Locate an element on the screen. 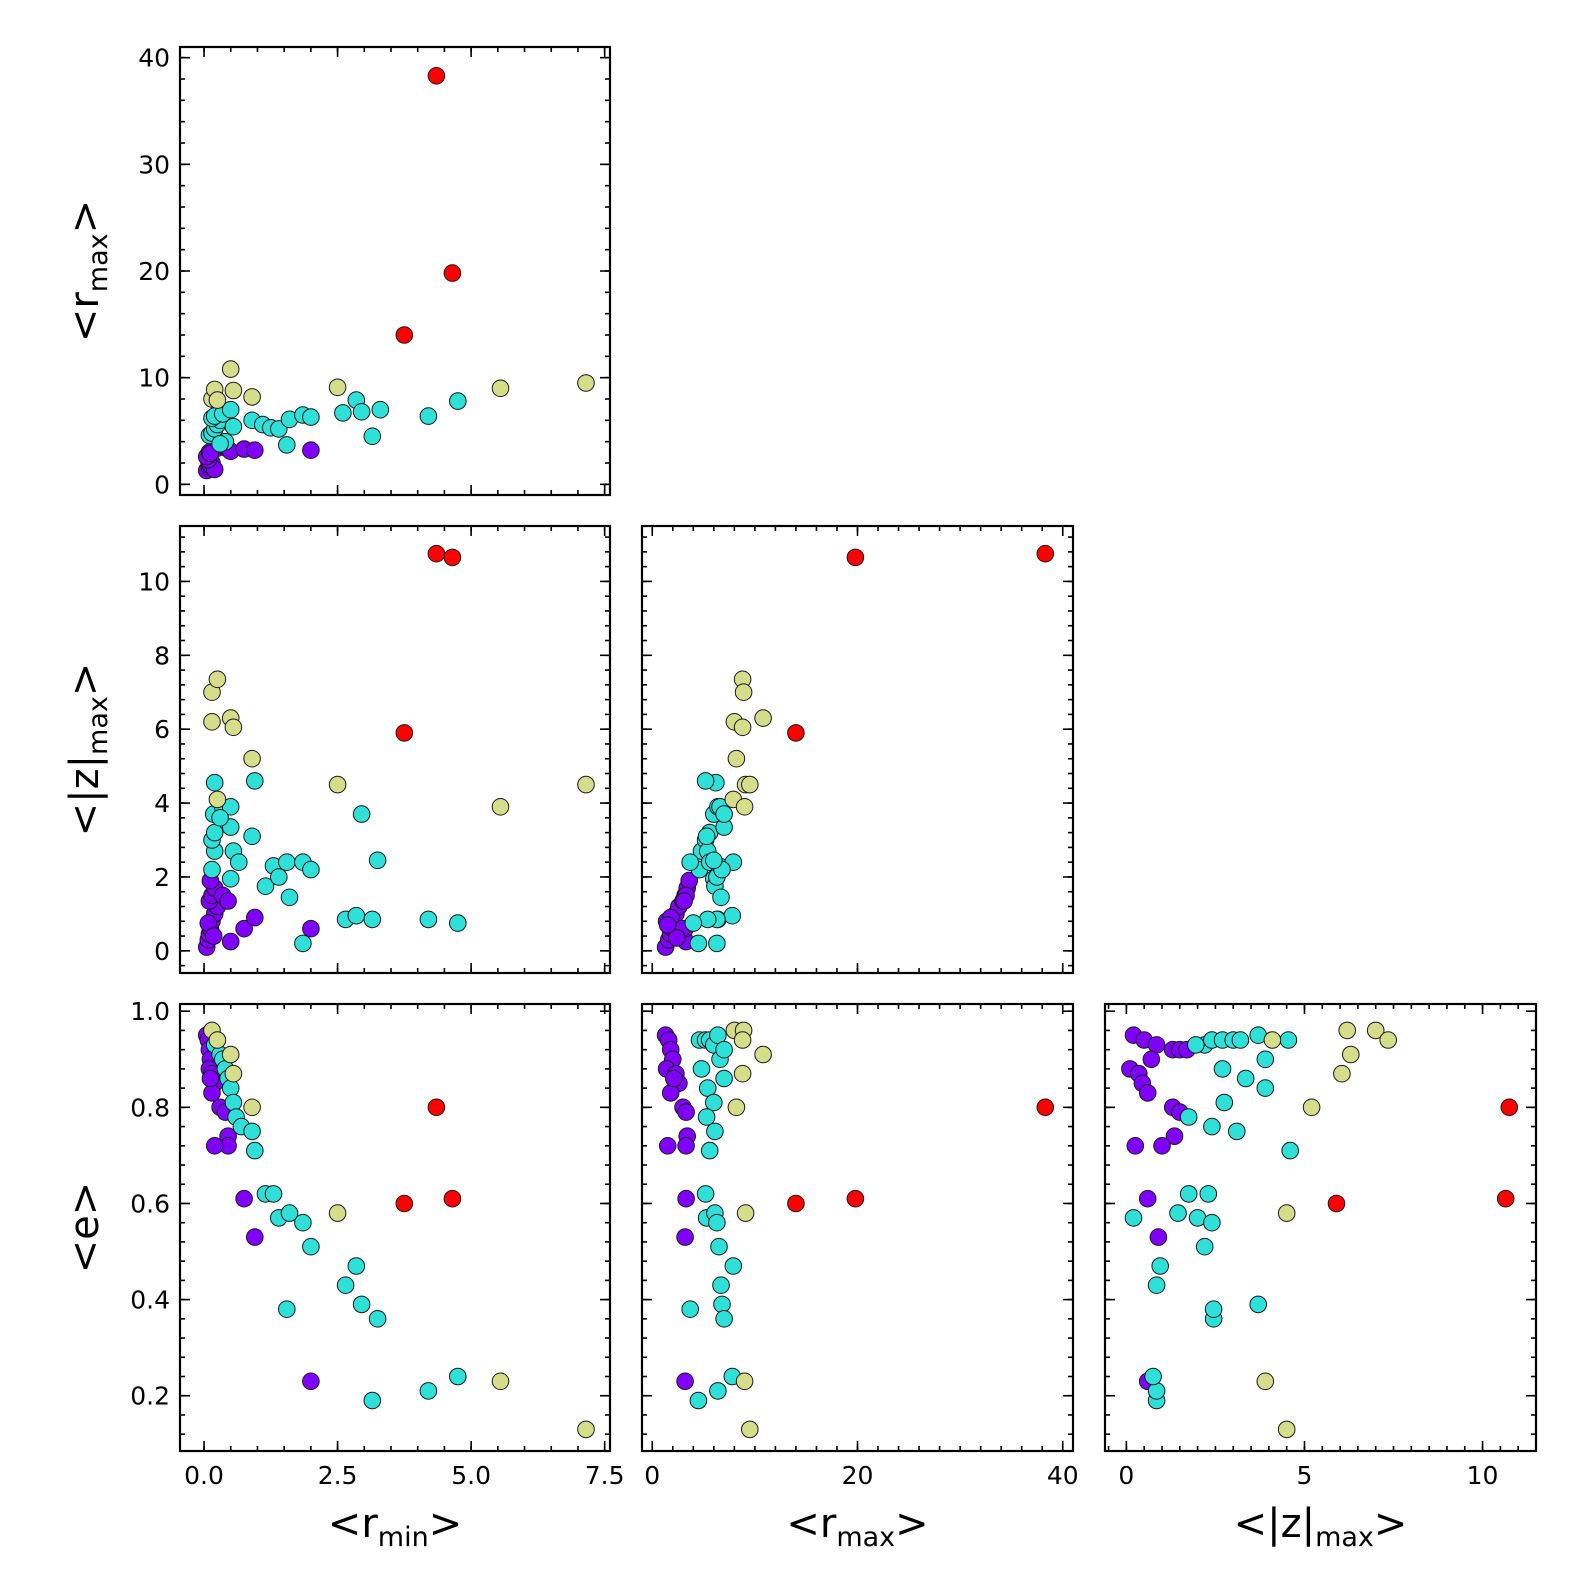  y-tick-label: 4 is located at coordinates (162, 803).